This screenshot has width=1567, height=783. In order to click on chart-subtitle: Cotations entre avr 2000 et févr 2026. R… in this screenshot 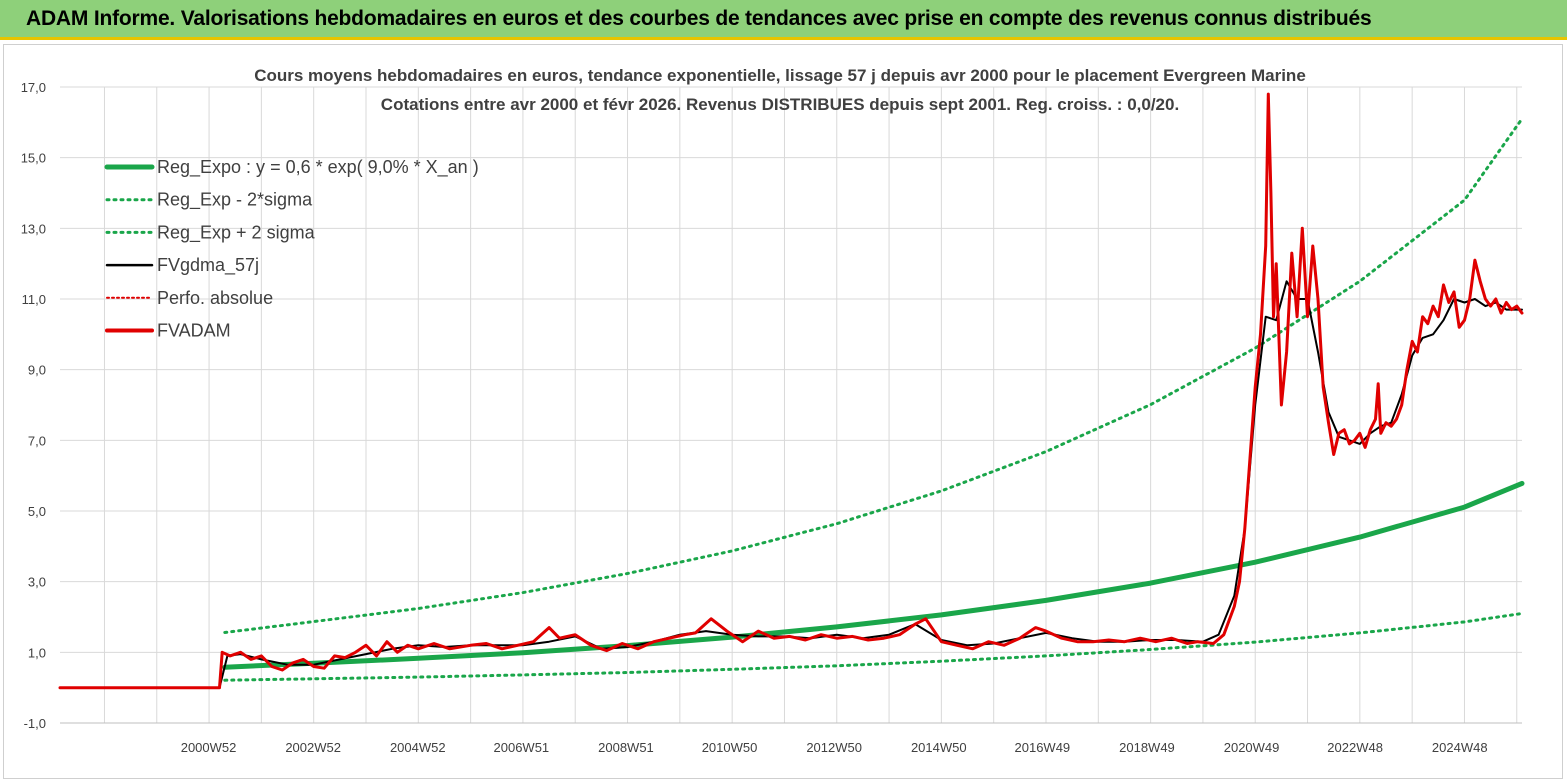, I will do `click(780, 104)`.